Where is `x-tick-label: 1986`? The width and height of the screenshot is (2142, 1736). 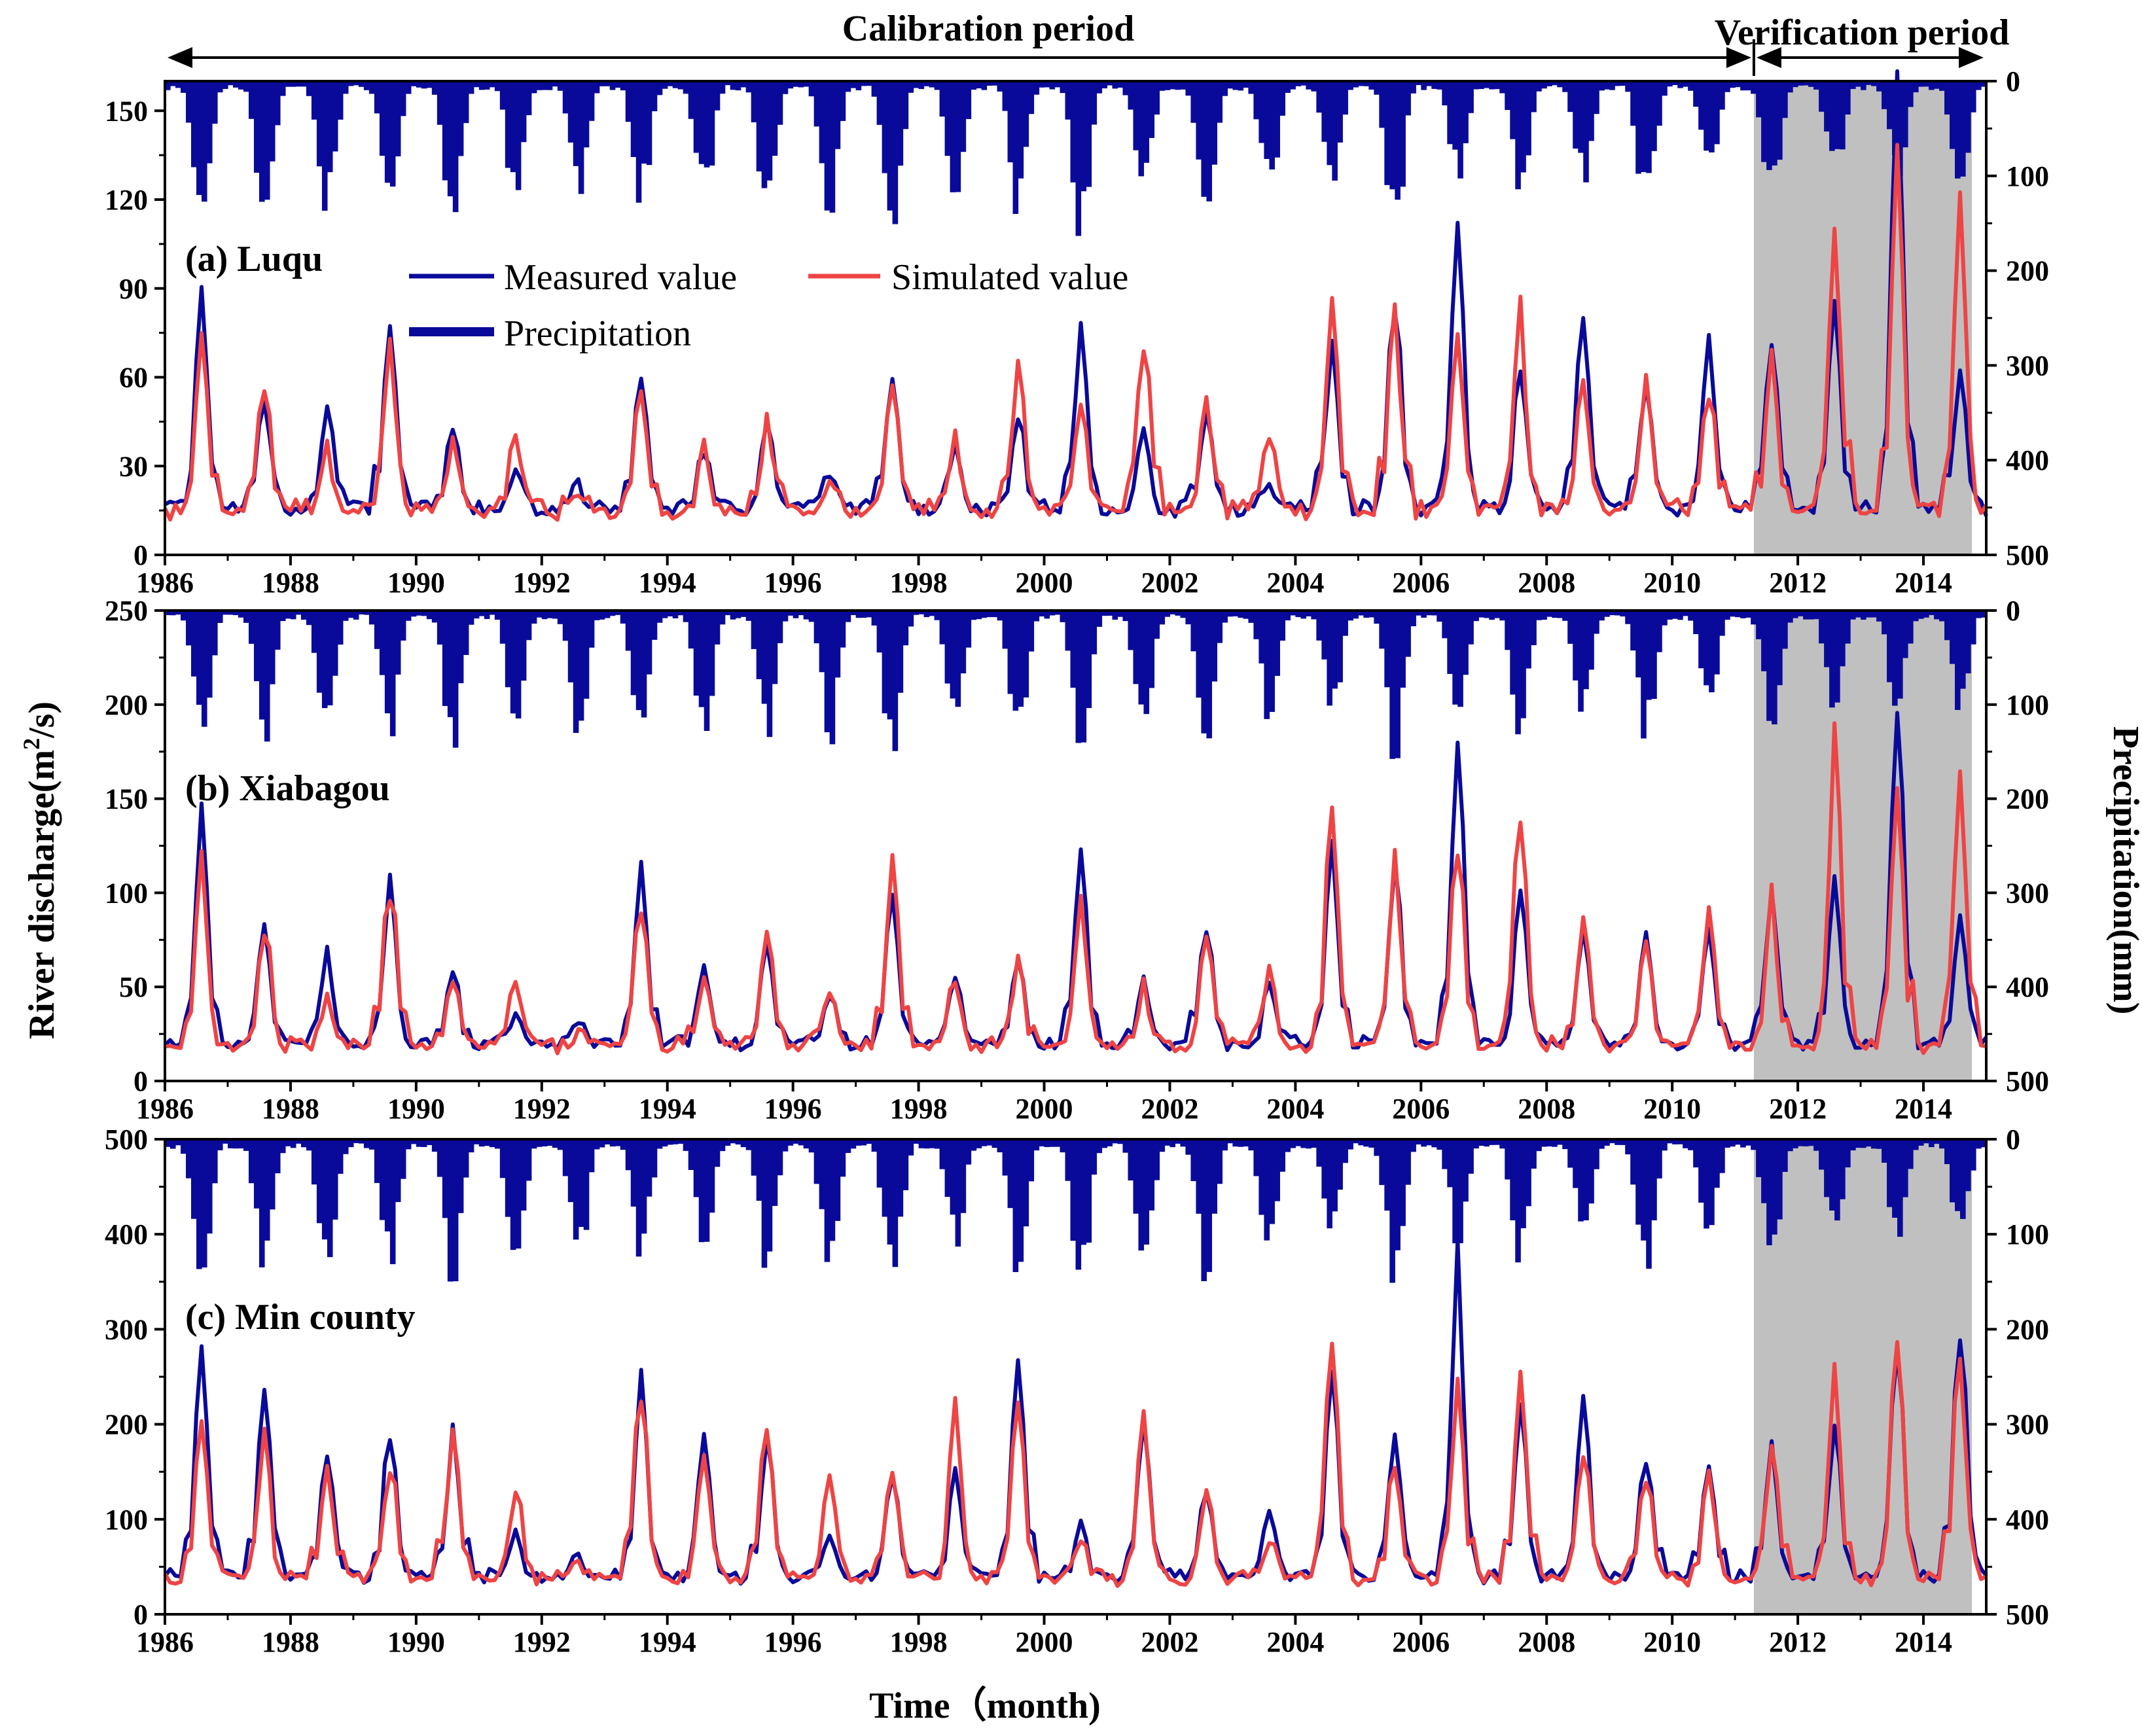
x-tick-label: 1986 is located at coordinates (165, 583).